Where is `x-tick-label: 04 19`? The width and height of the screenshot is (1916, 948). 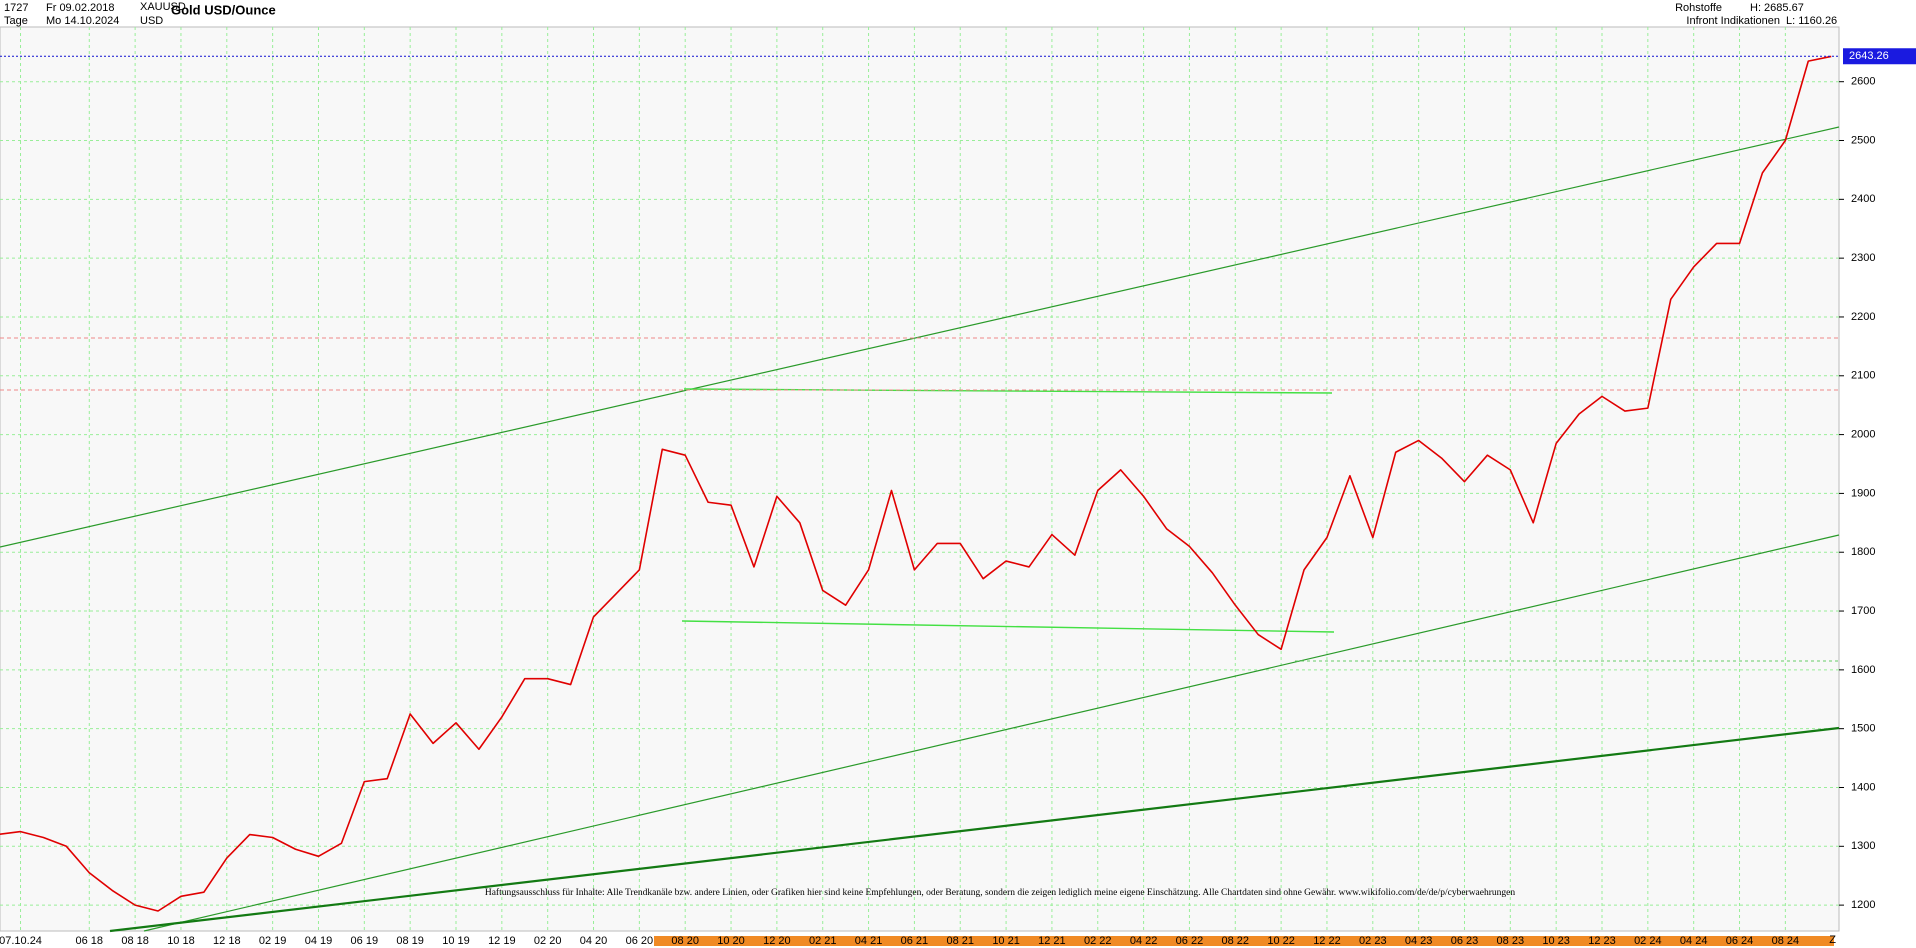 x-tick-label: 04 19 is located at coordinates (319, 941).